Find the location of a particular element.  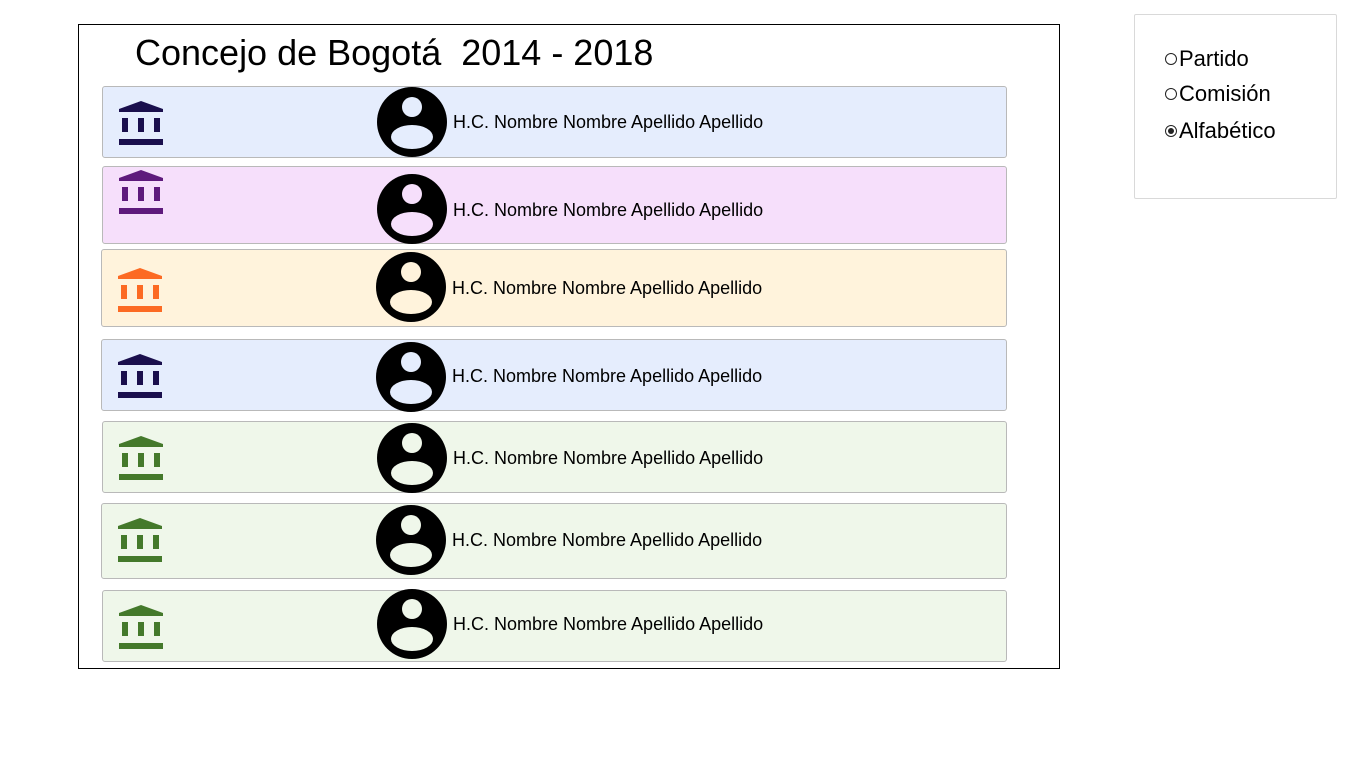

radio-label: Alfabético is located at coordinates (1227, 130).